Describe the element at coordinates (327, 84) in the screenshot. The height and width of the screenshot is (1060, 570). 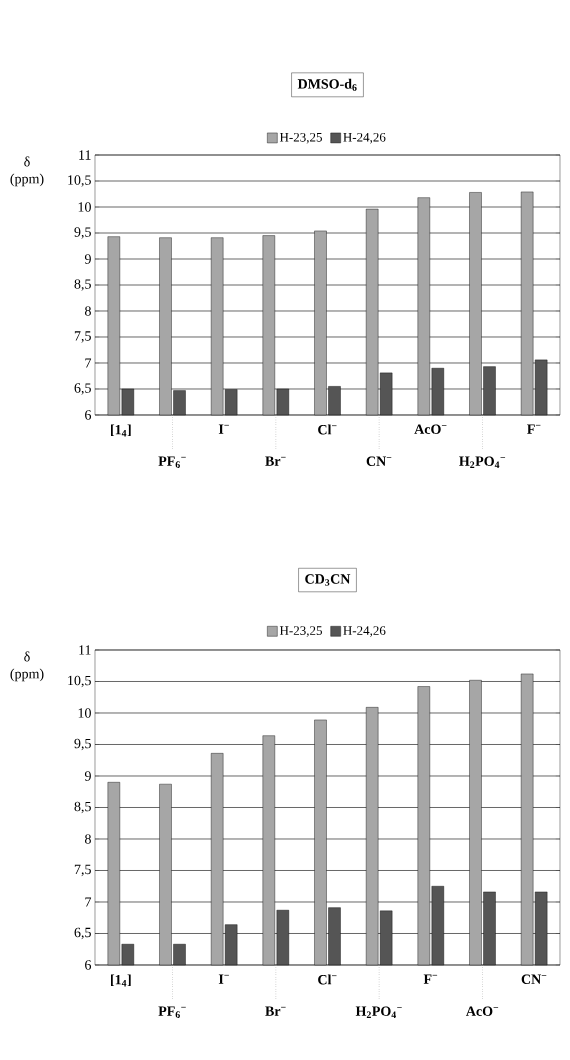
I see `chart-title: DMSO-d$_{6}$` at that location.